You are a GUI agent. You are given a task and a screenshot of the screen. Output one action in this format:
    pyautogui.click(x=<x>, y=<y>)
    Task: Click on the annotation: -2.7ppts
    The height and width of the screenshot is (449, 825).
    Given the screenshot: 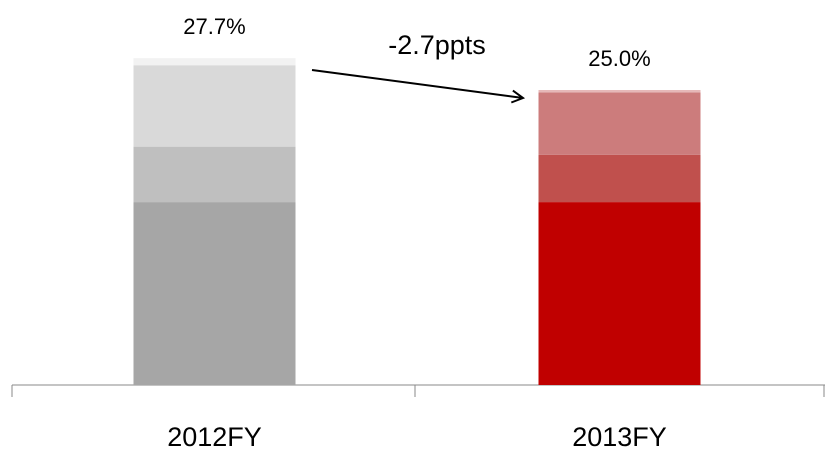 What is the action you would take?
    pyautogui.click(x=437, y=45)
    